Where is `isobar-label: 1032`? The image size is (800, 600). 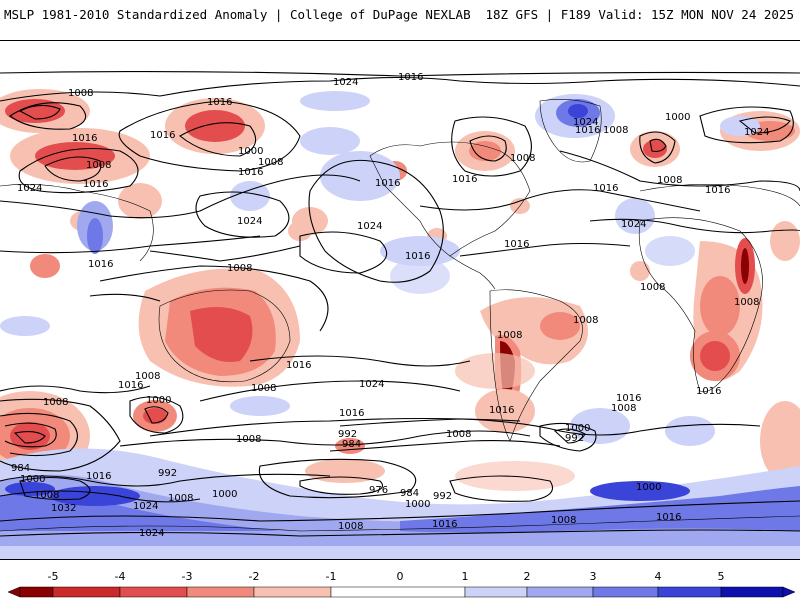 isobar-label: 1032 is located at coordinates (63, 508).